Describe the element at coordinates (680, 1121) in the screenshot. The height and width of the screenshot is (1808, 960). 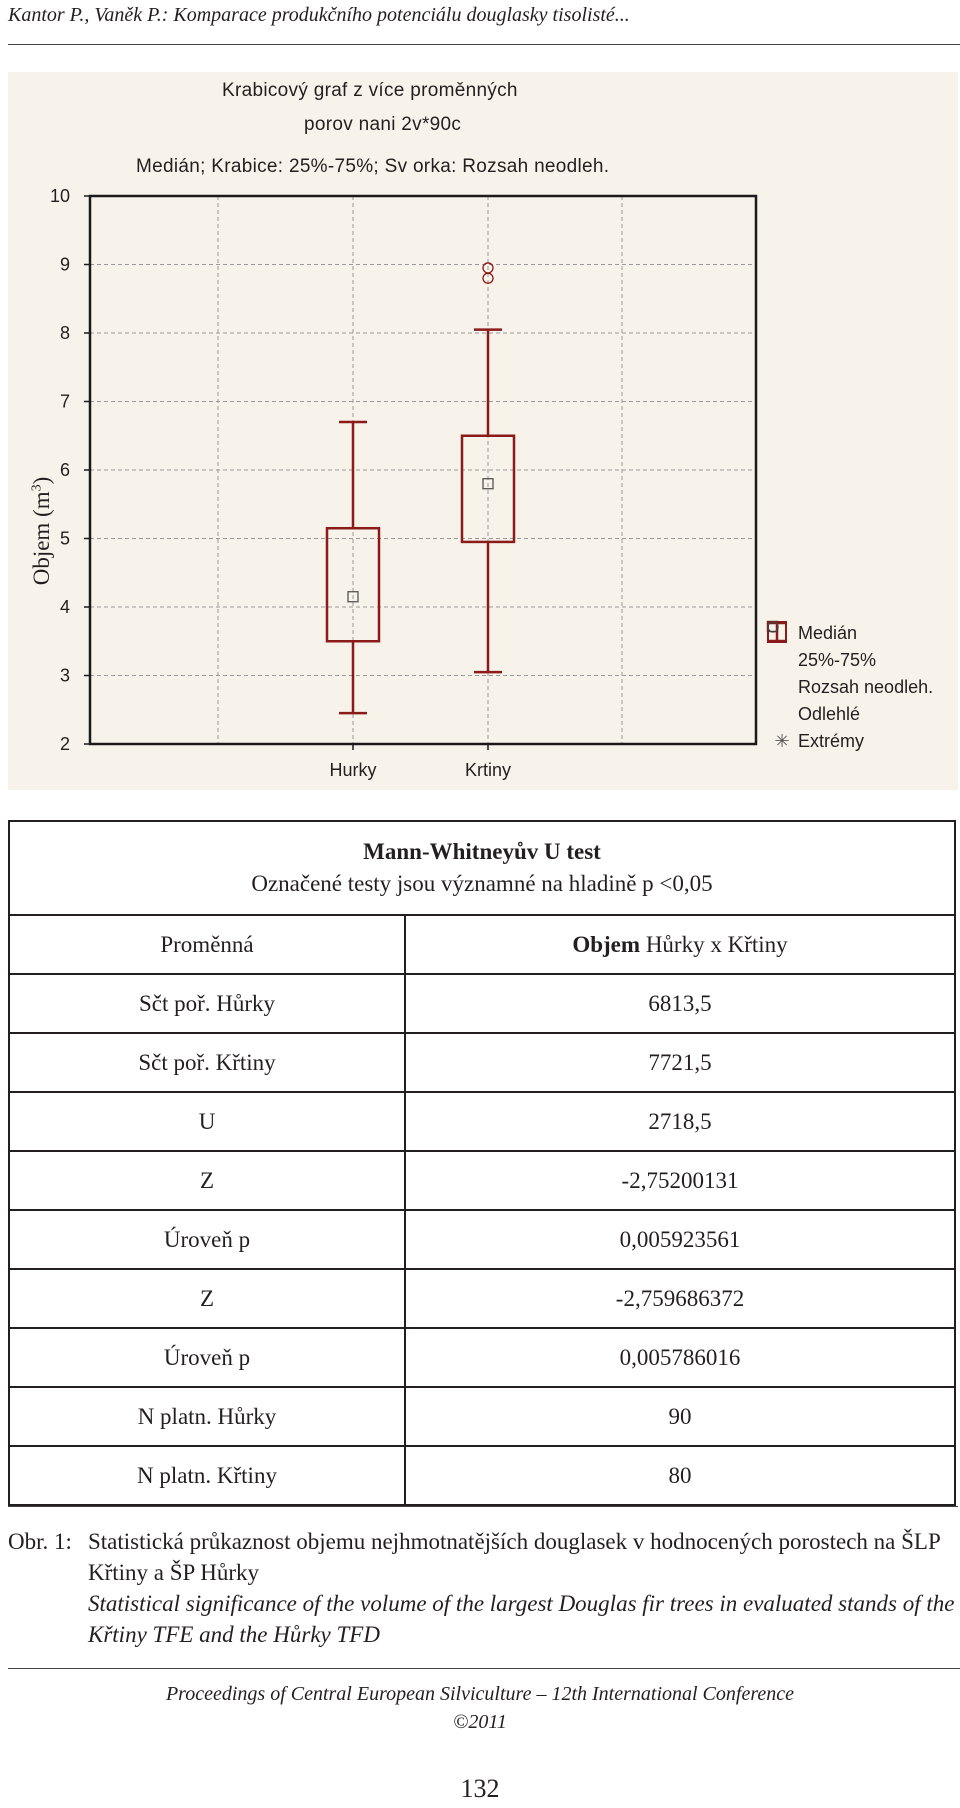
I see `row-value: 2718,5` at that location.